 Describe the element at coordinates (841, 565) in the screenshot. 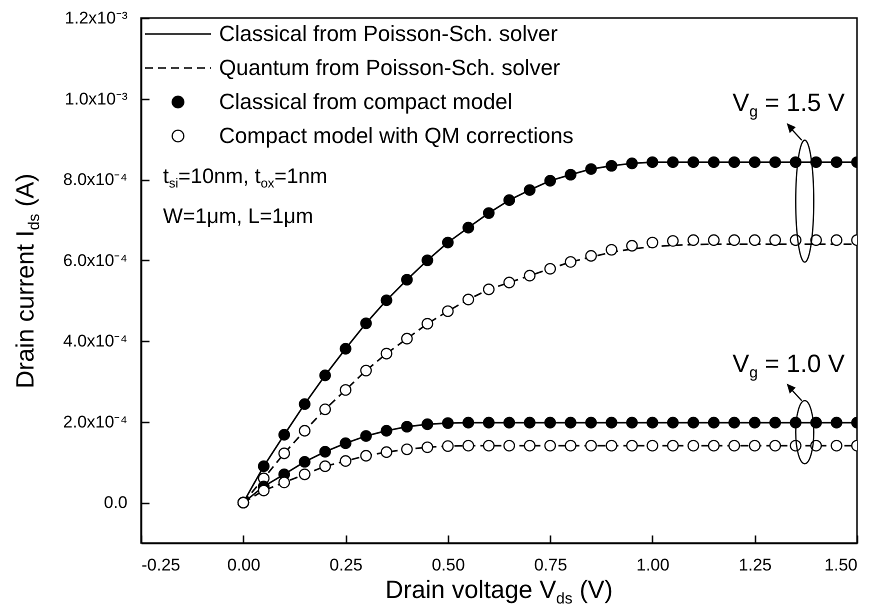

I see `x-tick-label: 1.50` at that location.